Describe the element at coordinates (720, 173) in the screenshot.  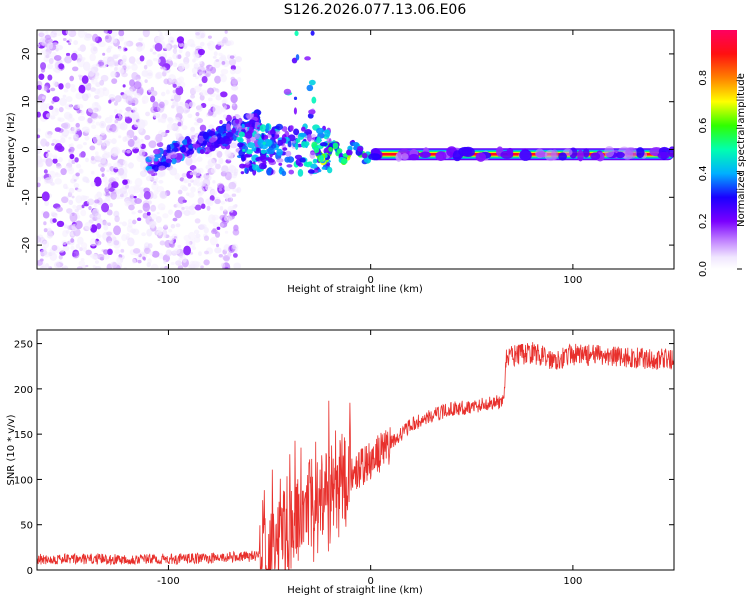
I see `colorbar-axis: 0.0 0.2 0.4 0.6 0.8` at that location.